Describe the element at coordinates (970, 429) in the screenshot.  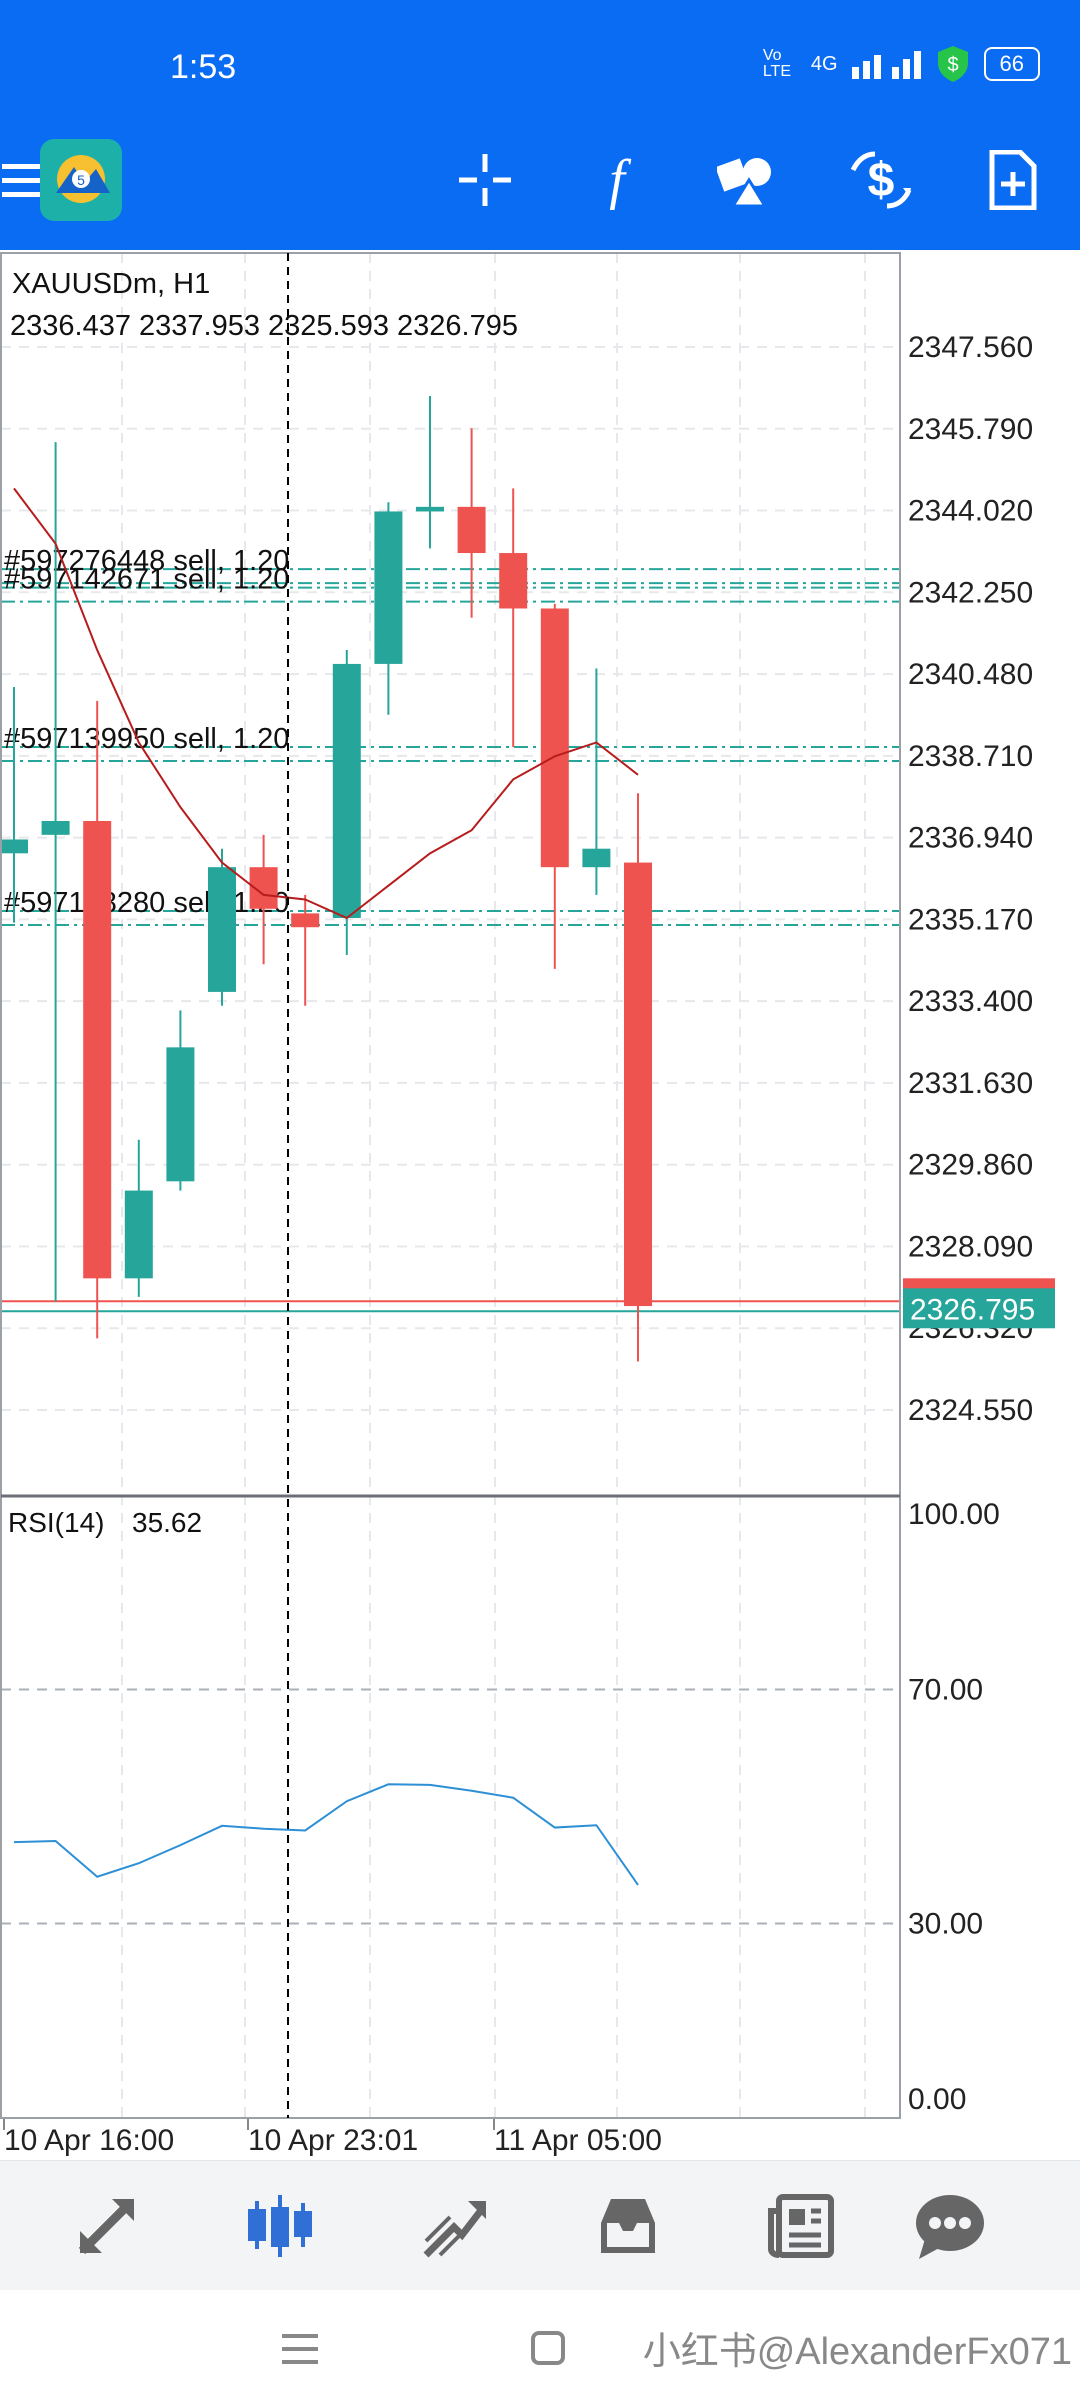
I see `price-axis-label: 2345.790` at that location.